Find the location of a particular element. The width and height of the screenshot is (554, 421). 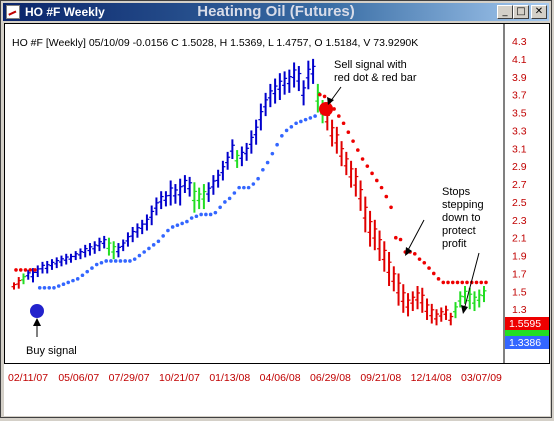

price-tick-label: 2.5 is located at coordinates (519, 203).